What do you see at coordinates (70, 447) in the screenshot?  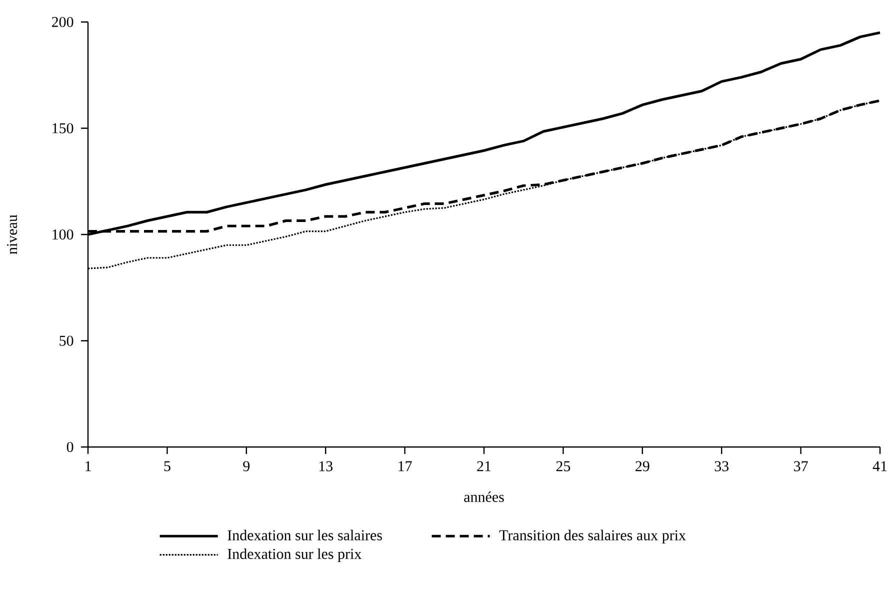 I see `y-tick-label: 0` at bounding box center [70, 447].